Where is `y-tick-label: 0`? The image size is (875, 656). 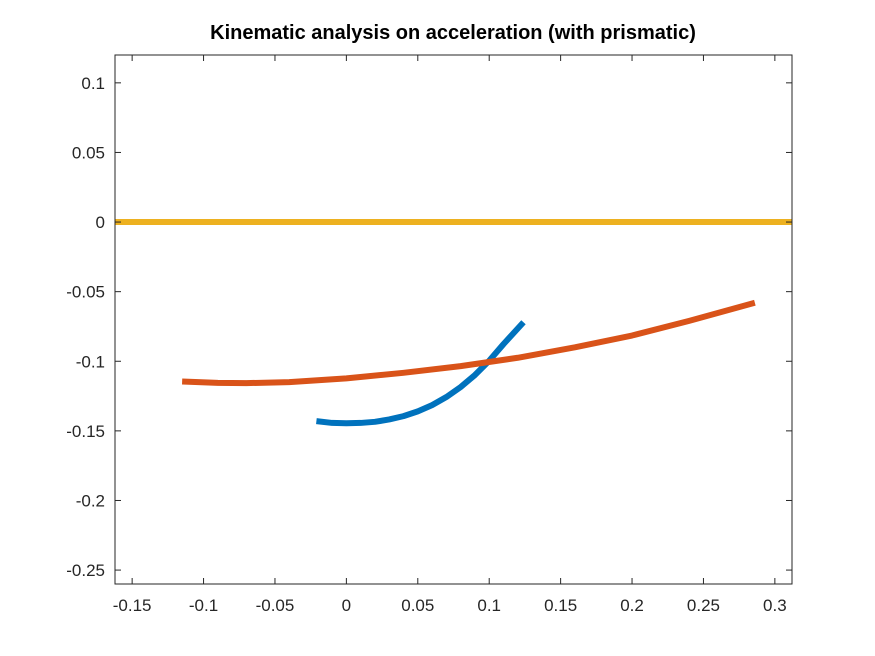
y-tick-label: 0 is located at coordinates (100, 222).